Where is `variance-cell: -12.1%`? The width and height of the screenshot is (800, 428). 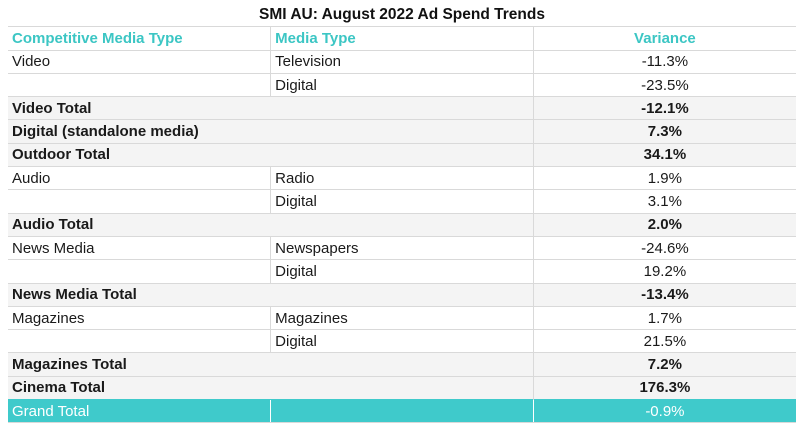
variance-cell: -12.1% is located at coordinates (664, 108).